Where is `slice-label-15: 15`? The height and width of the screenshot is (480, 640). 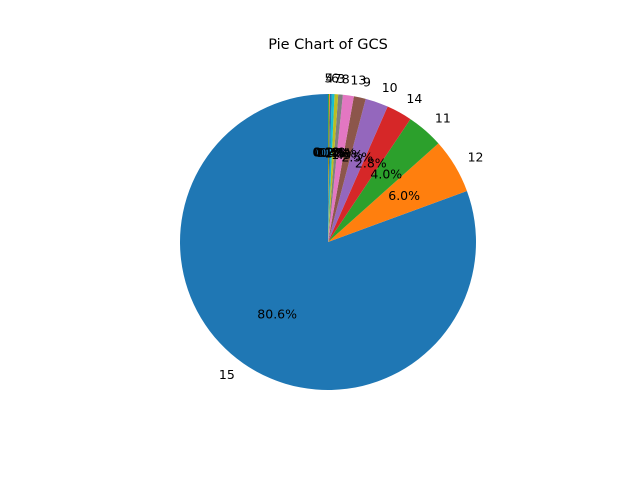
slice-label-15: 15 is located at coordinates (227, 374).